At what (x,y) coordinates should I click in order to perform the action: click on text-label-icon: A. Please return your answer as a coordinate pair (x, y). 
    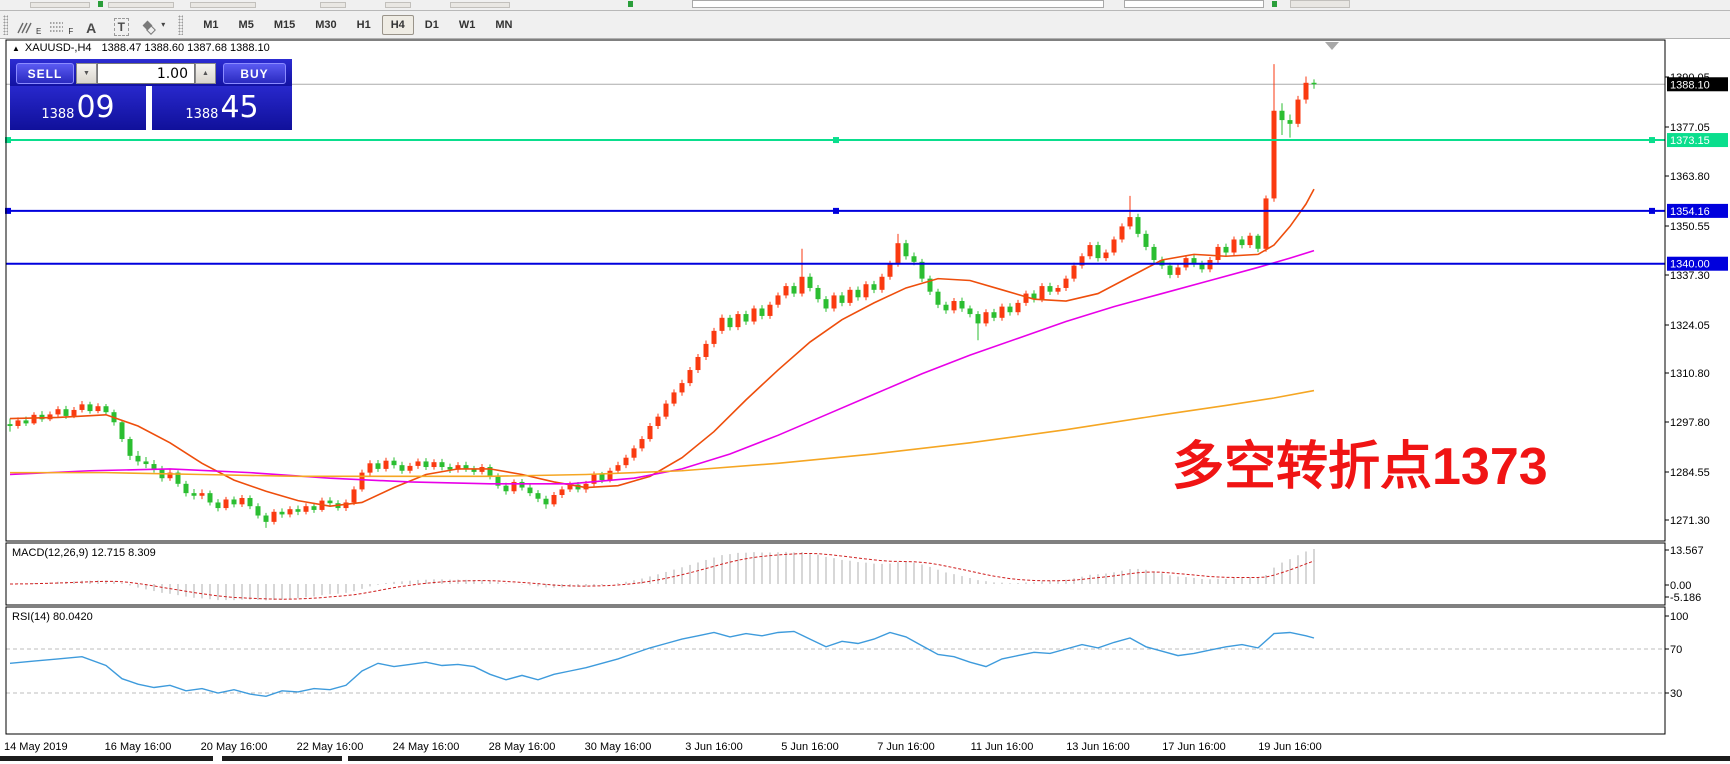
    Looking at the image, I should click on (91, 27).